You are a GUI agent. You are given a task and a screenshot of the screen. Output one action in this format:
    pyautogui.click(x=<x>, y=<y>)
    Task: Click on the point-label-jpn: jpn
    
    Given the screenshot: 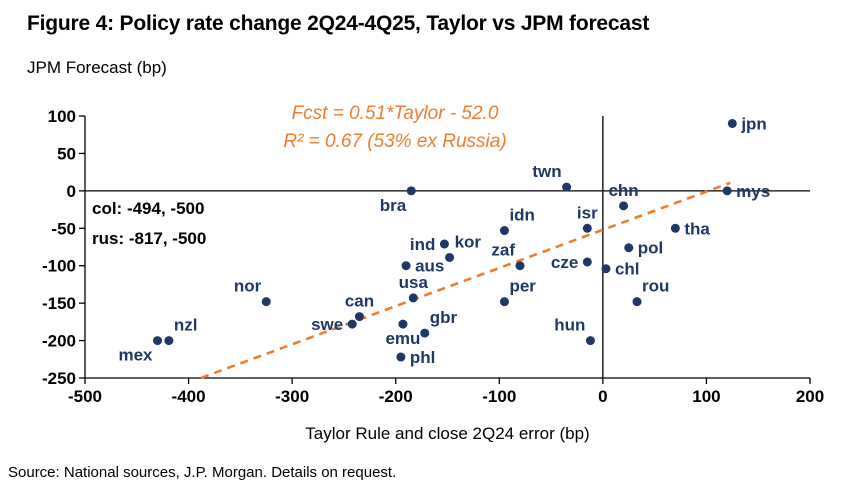 What is the action you would take?
    pyautogui.click(x=753, y=123)
    